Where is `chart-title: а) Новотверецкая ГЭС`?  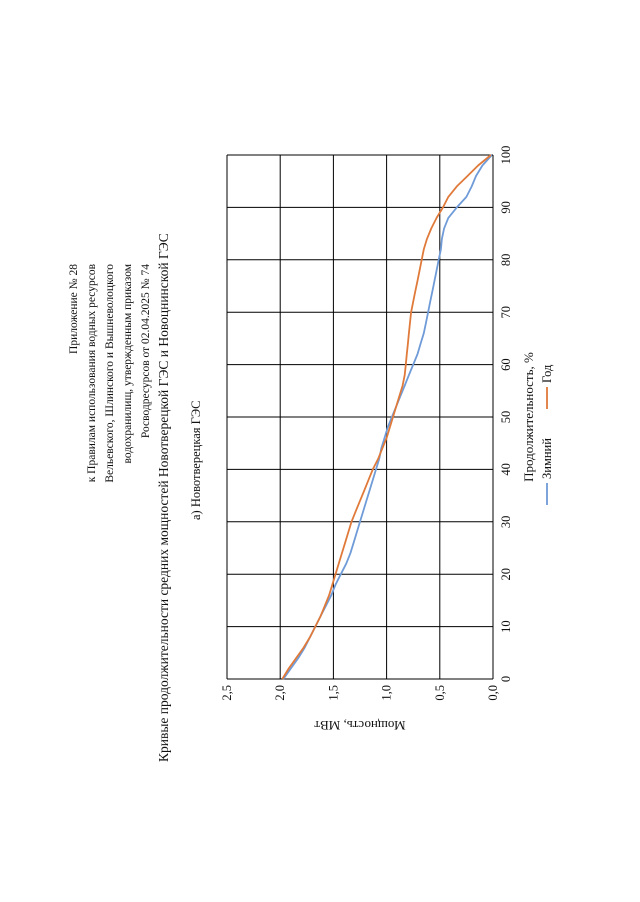 chart-title: а) Новотверецкая ГЭС is located at coordinates (196, 460).